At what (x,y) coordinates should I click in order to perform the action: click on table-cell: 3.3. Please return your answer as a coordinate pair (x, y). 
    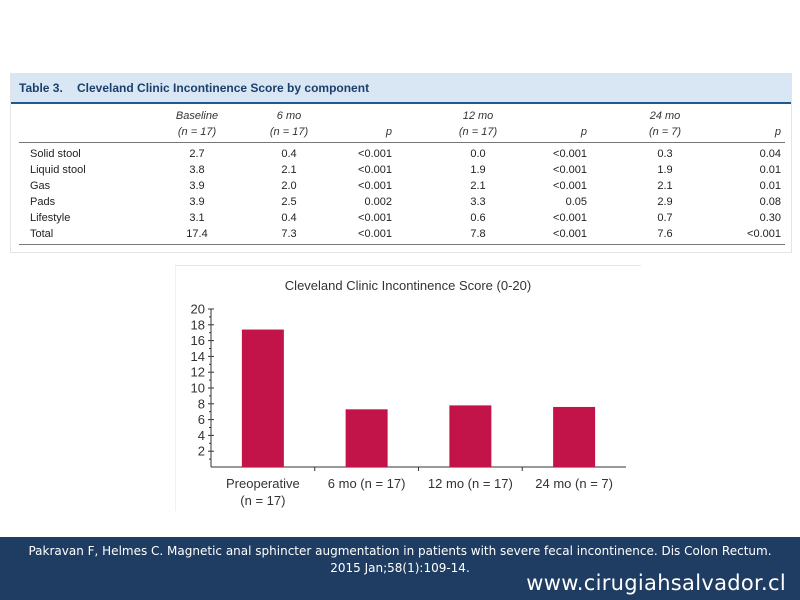
    Looking at the image, I should click on (478, 202).